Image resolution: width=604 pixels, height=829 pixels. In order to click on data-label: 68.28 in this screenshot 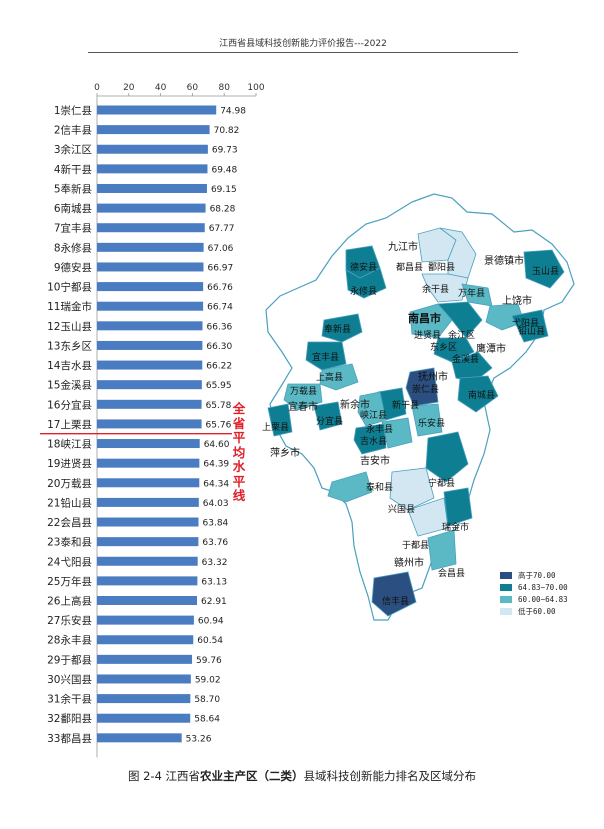, I will do `click(223, 210)`.